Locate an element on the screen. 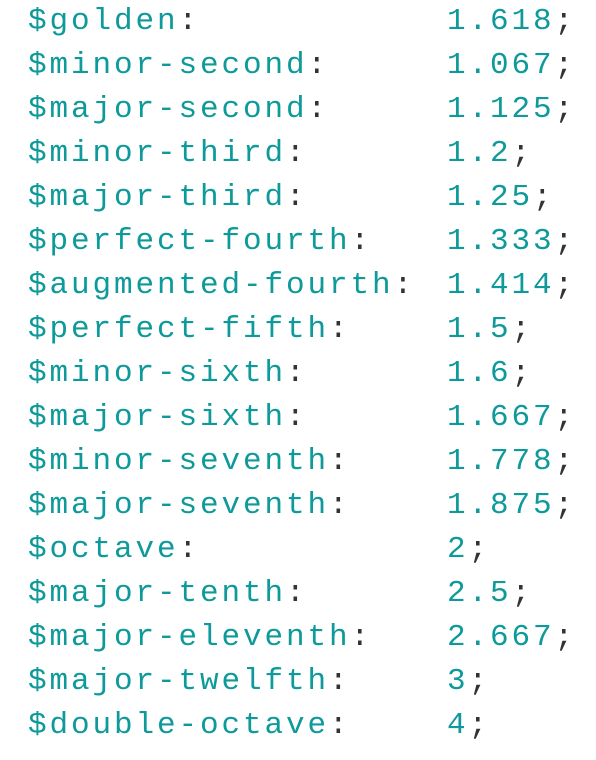 The image size is (596, 760). variable: $major-twelfth: is located at coordinates (189, 682).